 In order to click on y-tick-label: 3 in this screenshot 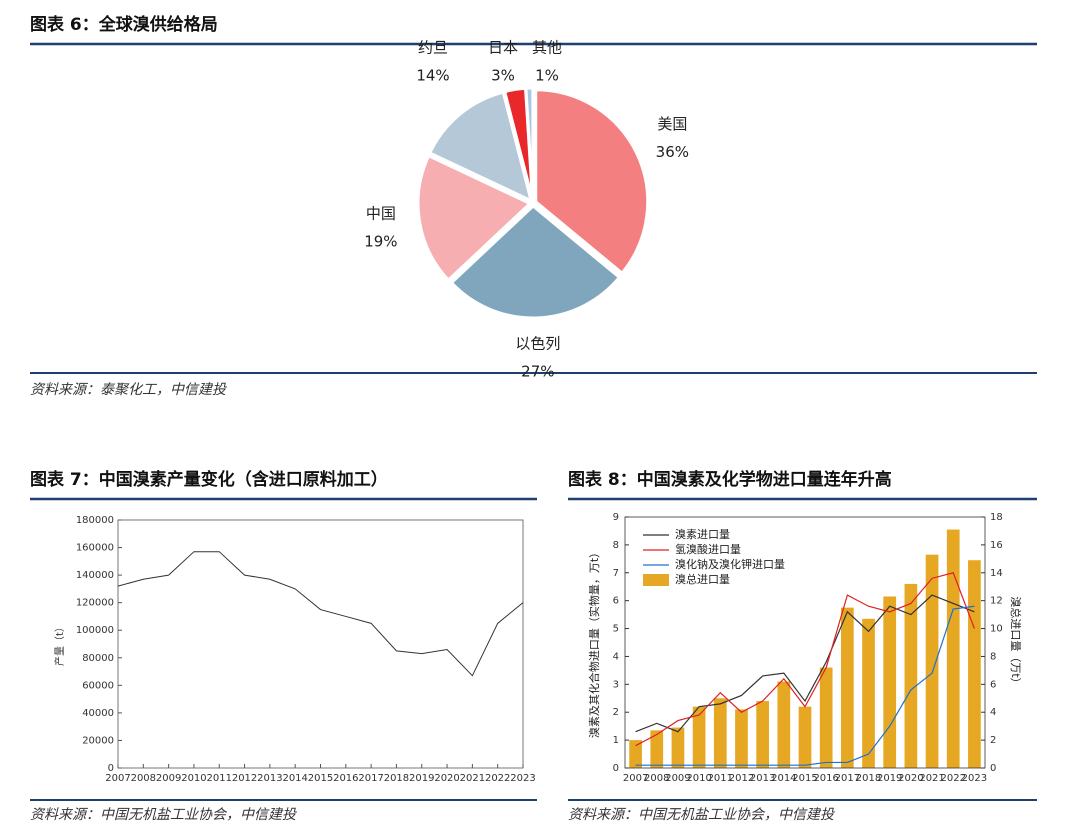, I will do `click(616, 684)`.